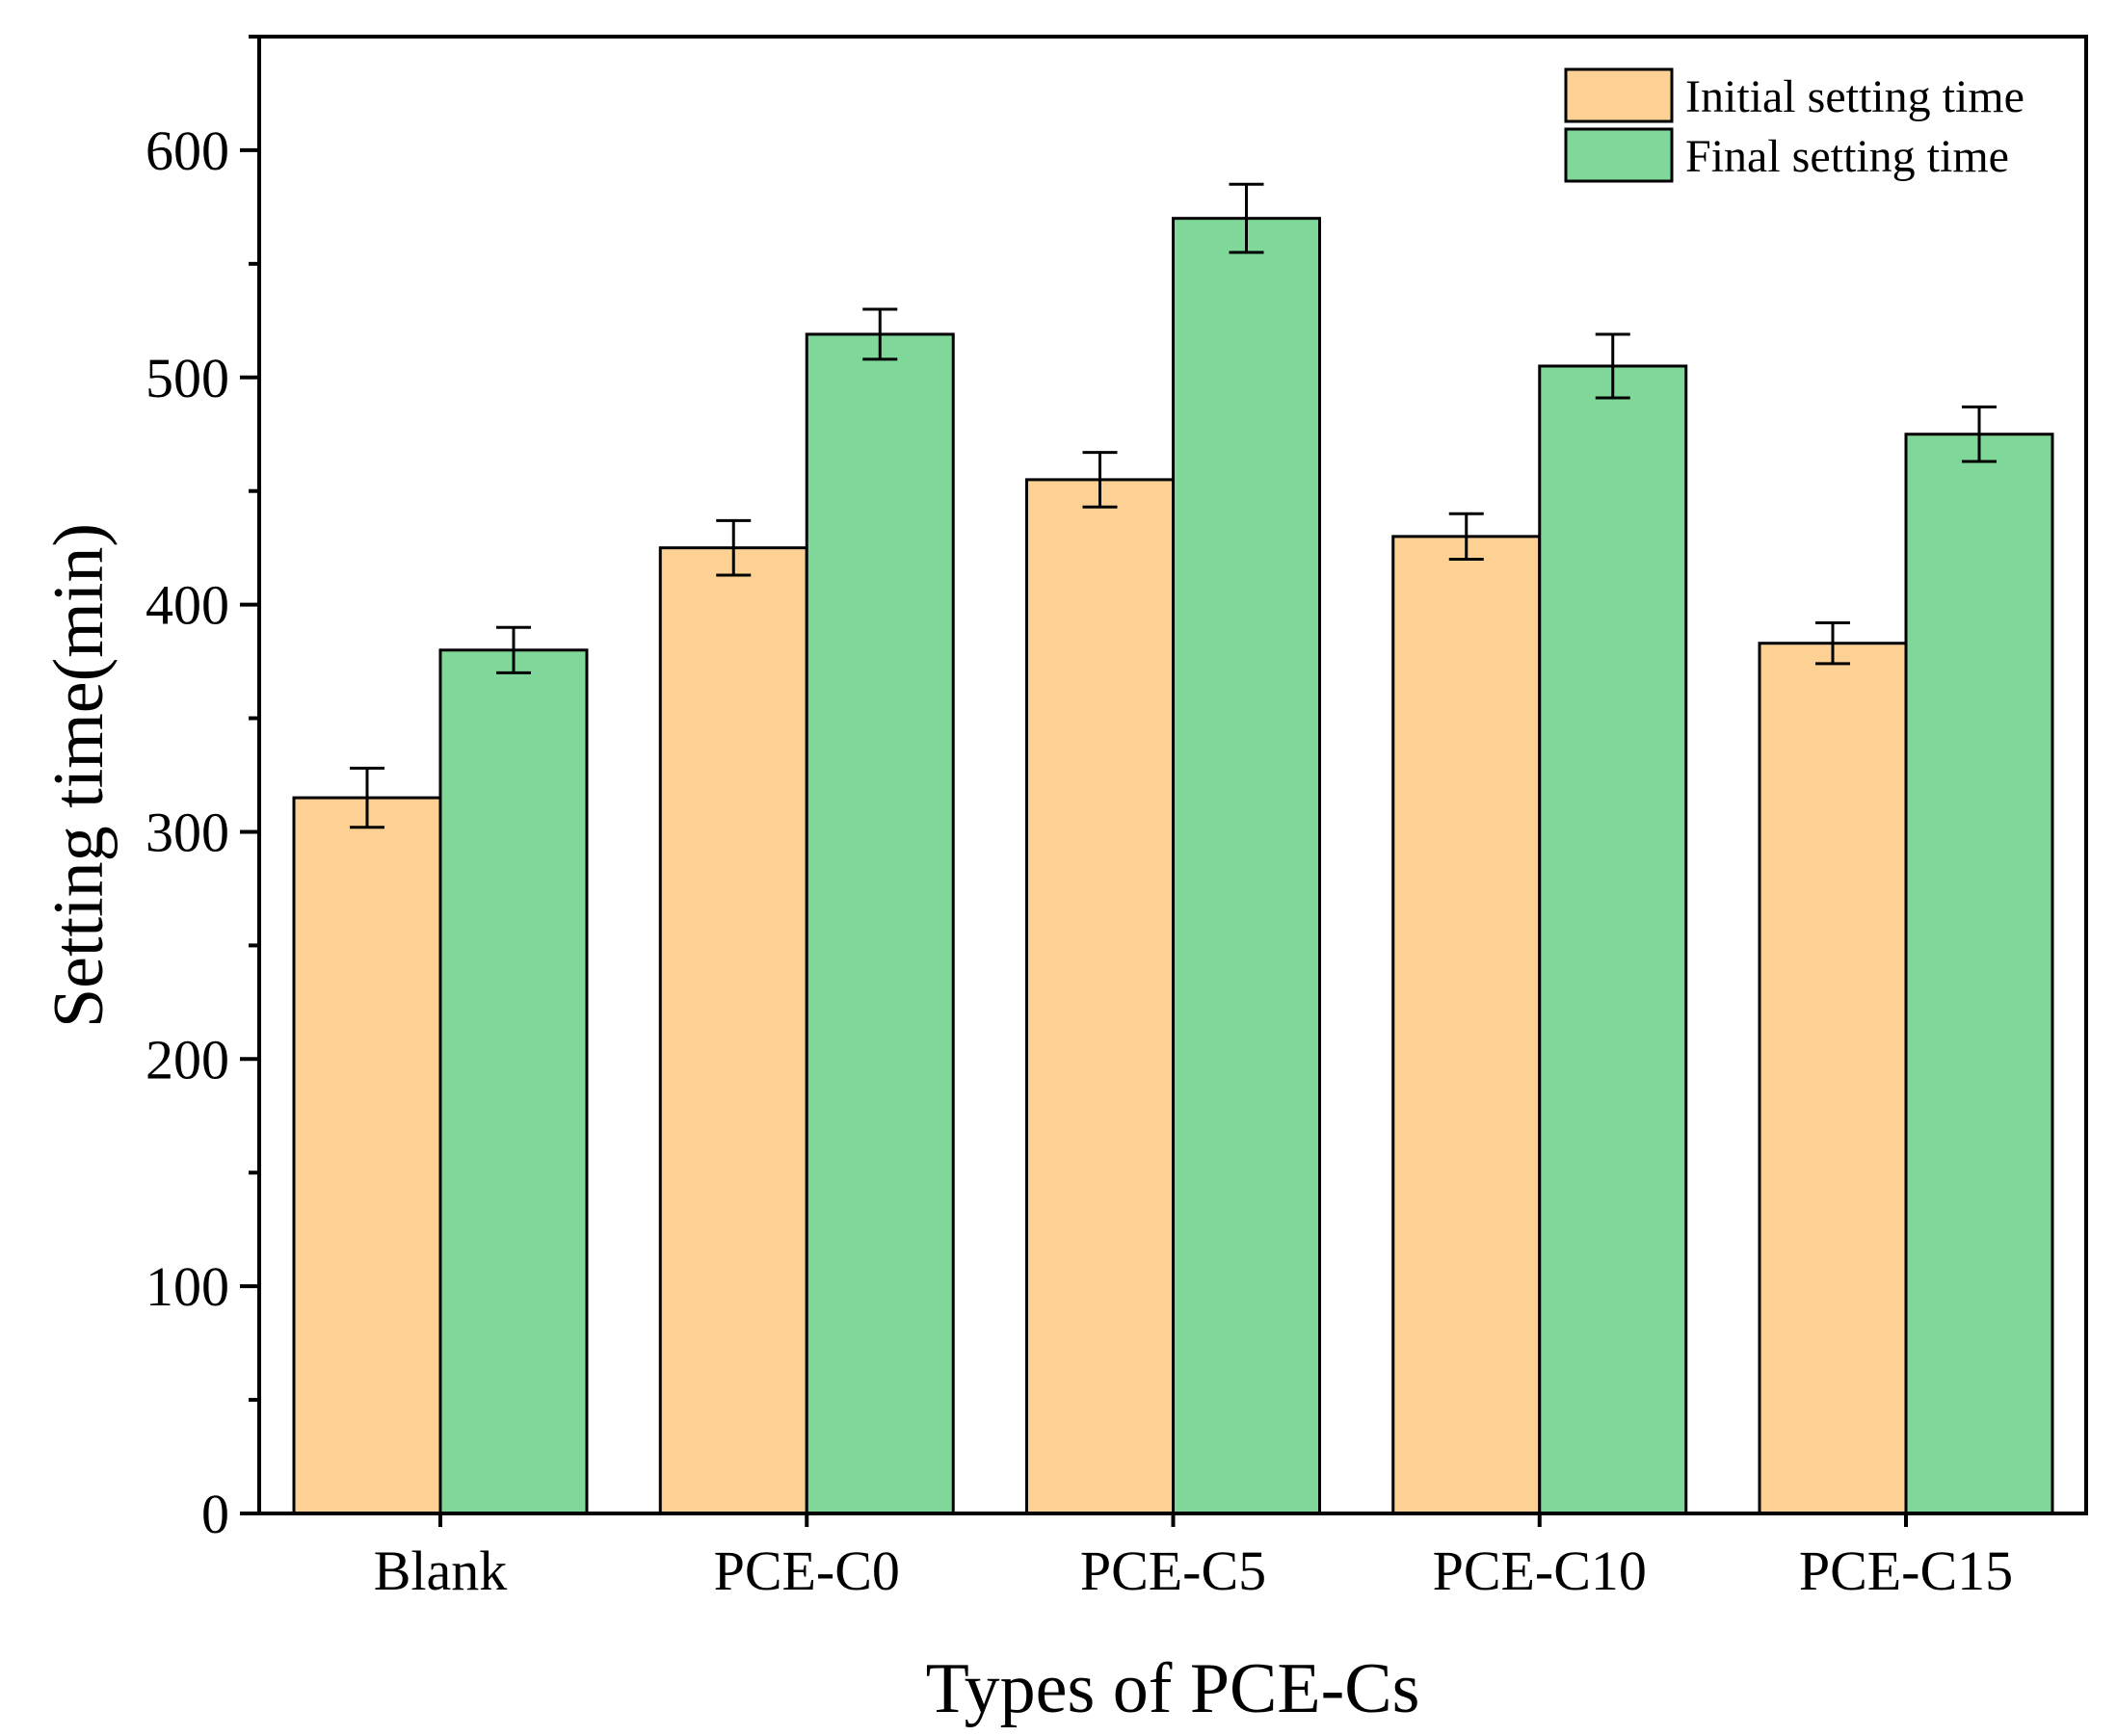  I want to click on legend-swatch-initial, so click(1619, 95).